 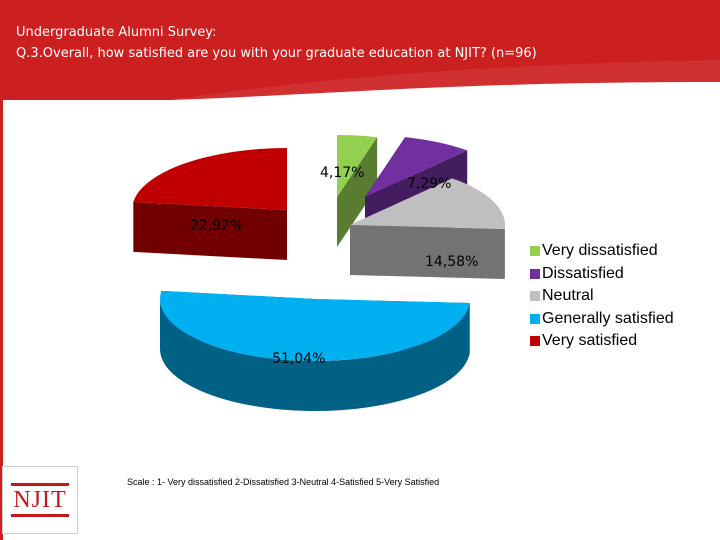 What do you see at coordinates (342, 173) in the screenshot?
I see `data-label-very-dissatisfied: 4,17%` at bounding box center [342, 173].